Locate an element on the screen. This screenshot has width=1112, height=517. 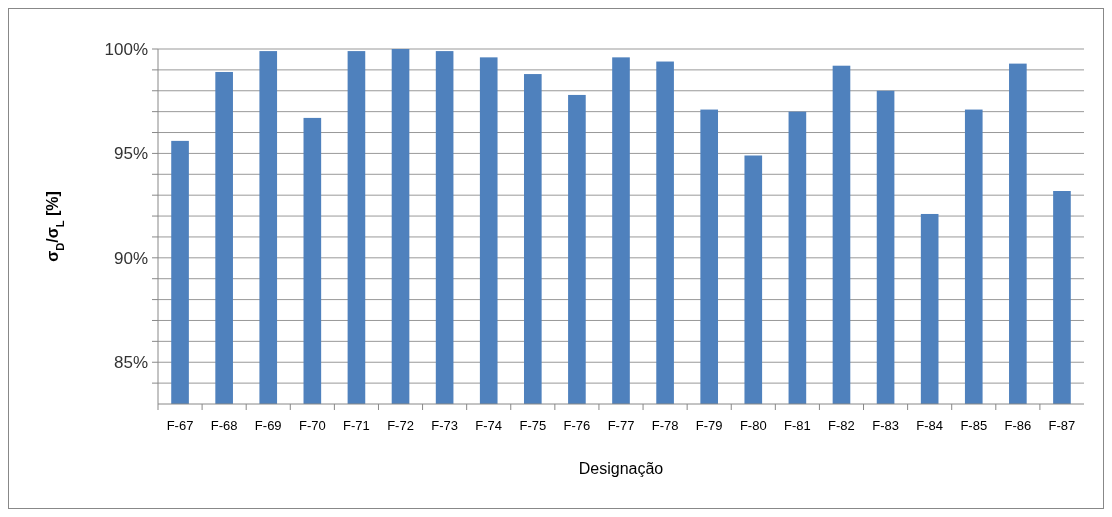
y-tick-label: 100% is located at coordinates (126, 49).